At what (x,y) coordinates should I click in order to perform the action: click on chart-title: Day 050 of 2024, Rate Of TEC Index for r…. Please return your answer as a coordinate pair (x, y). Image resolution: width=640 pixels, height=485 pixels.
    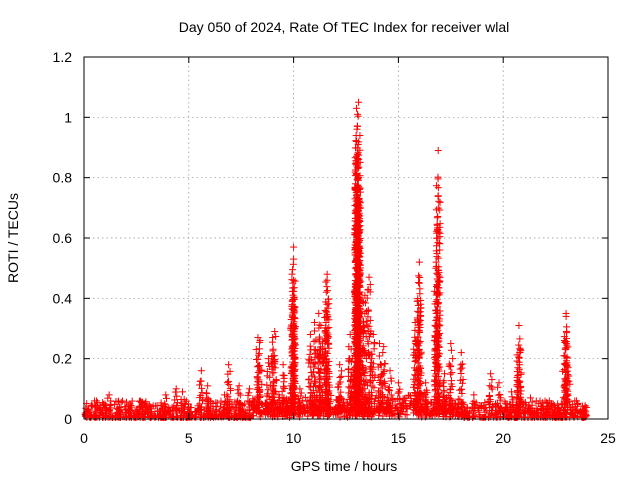
    Looking at the image, I should click on (344, 27).